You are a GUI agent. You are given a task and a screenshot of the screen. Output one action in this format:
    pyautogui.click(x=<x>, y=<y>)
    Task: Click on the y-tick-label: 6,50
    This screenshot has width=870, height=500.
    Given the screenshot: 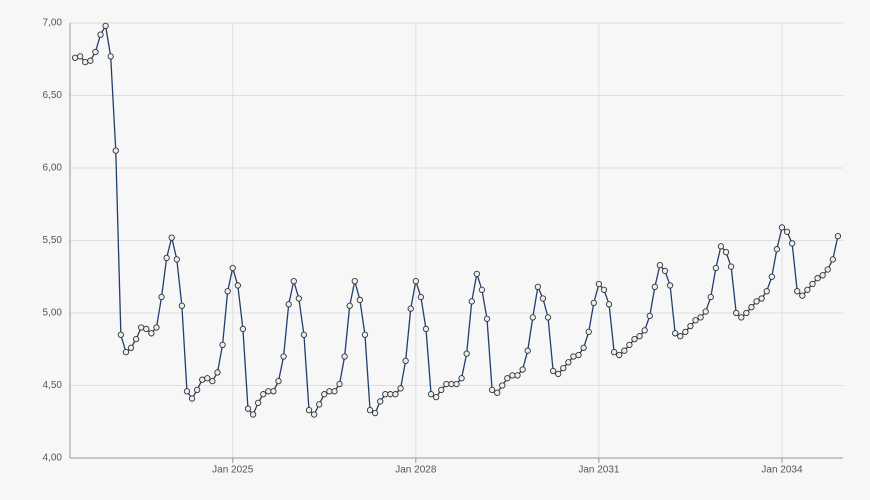 What is the action you would take?
    pyautogui.click(x=53, y=95)
    